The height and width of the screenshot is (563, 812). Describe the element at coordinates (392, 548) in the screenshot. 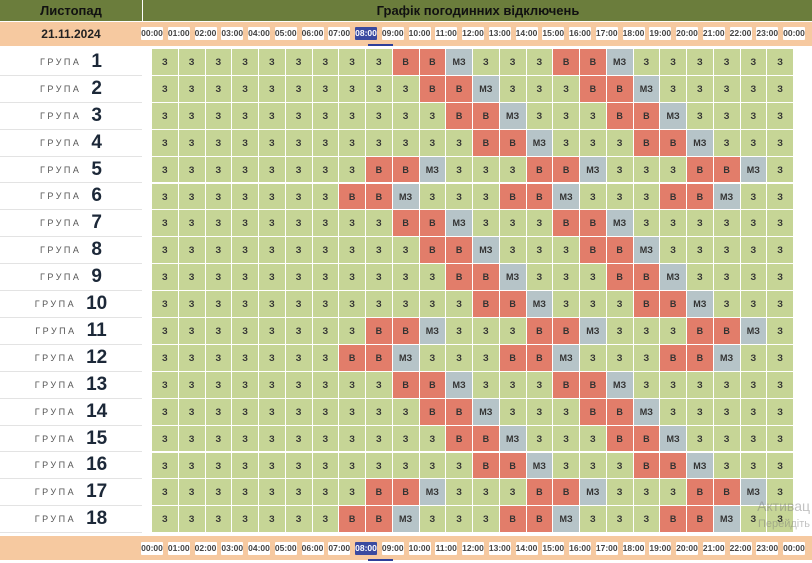

I see `bottom-hour-label: 09:00` at that location.